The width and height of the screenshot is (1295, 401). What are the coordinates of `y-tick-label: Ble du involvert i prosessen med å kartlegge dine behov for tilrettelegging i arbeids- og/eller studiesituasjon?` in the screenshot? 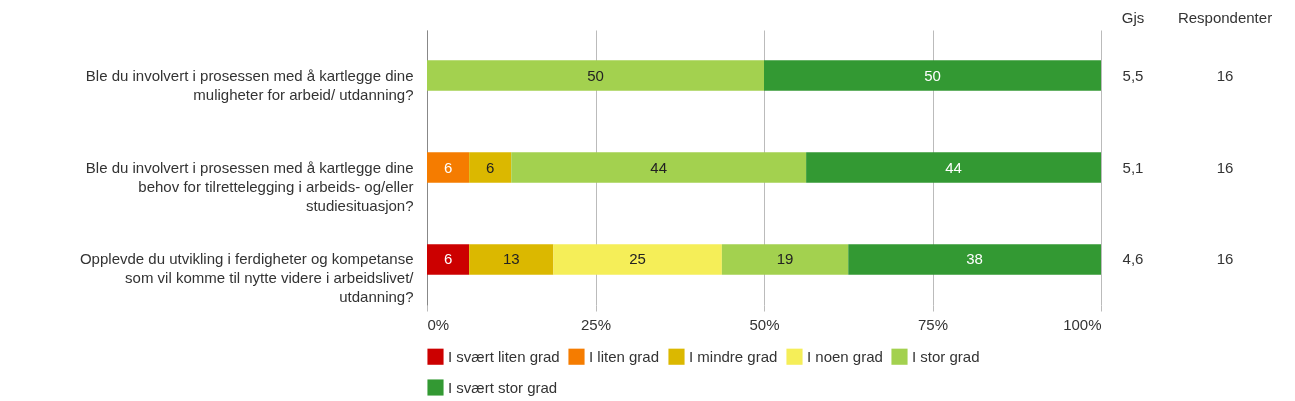 It's located at (249, 186).